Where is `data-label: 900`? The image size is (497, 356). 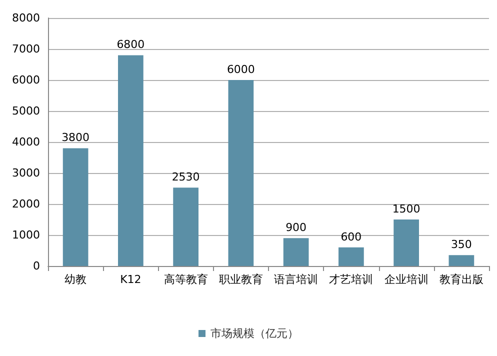
data-label: 900 is located at coordinates (296, 227).